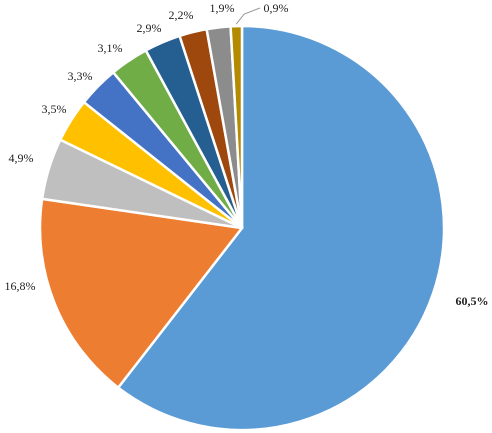  I want to click on slice-label-6: 3,1%, so click(110, 48).